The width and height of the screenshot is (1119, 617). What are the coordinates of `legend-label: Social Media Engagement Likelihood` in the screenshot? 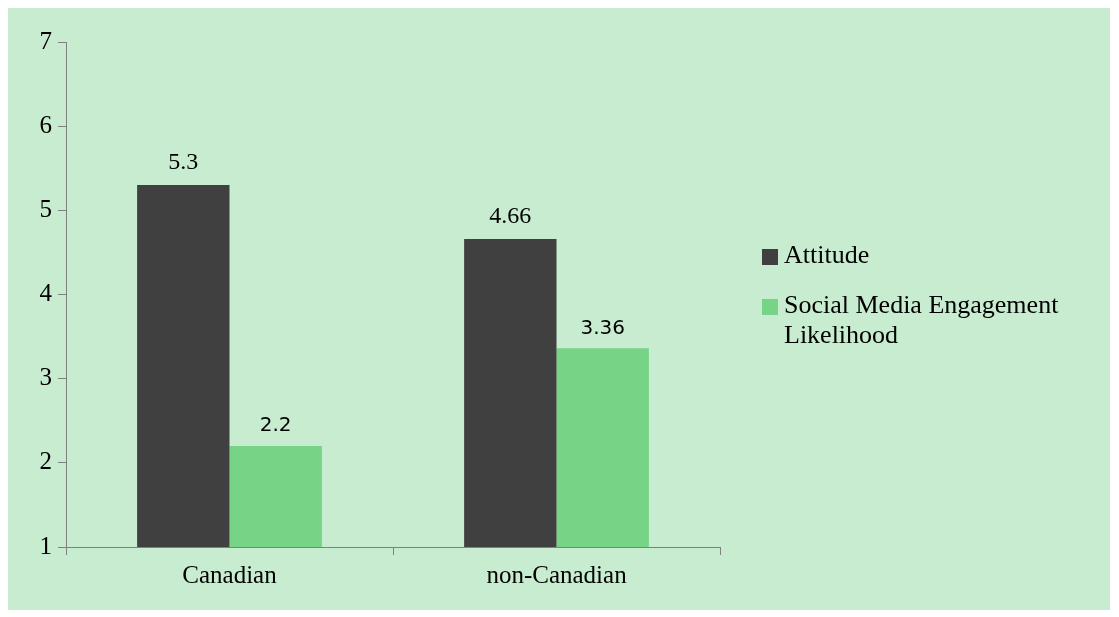 It's located at (922, 320).